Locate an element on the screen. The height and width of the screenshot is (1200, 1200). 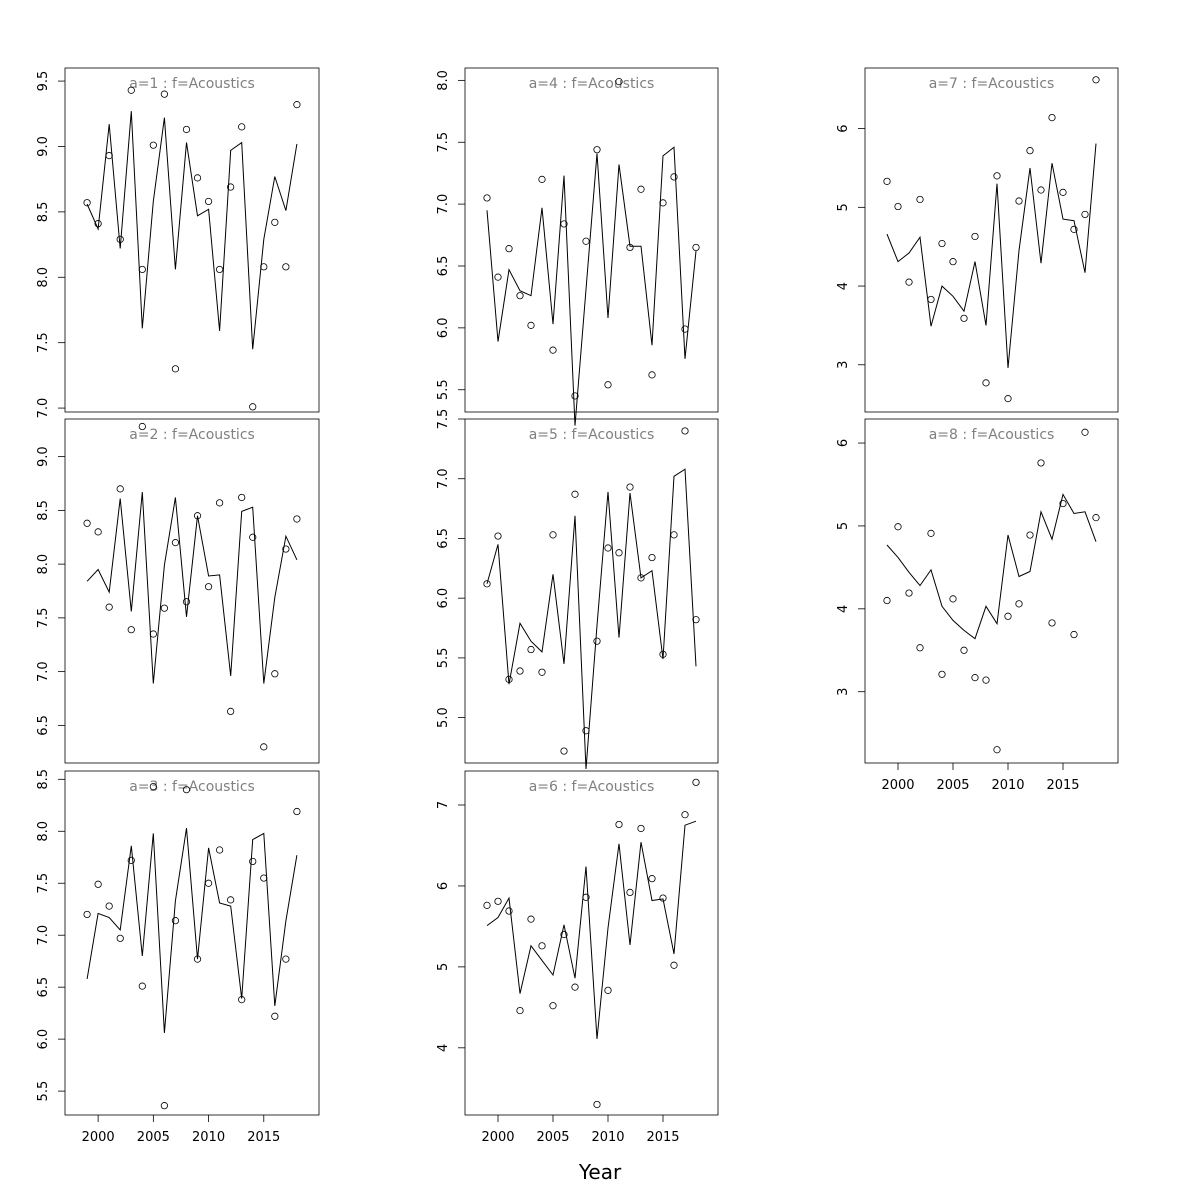
y-tick-label: 5.0 is located at coordinates (443, 717).